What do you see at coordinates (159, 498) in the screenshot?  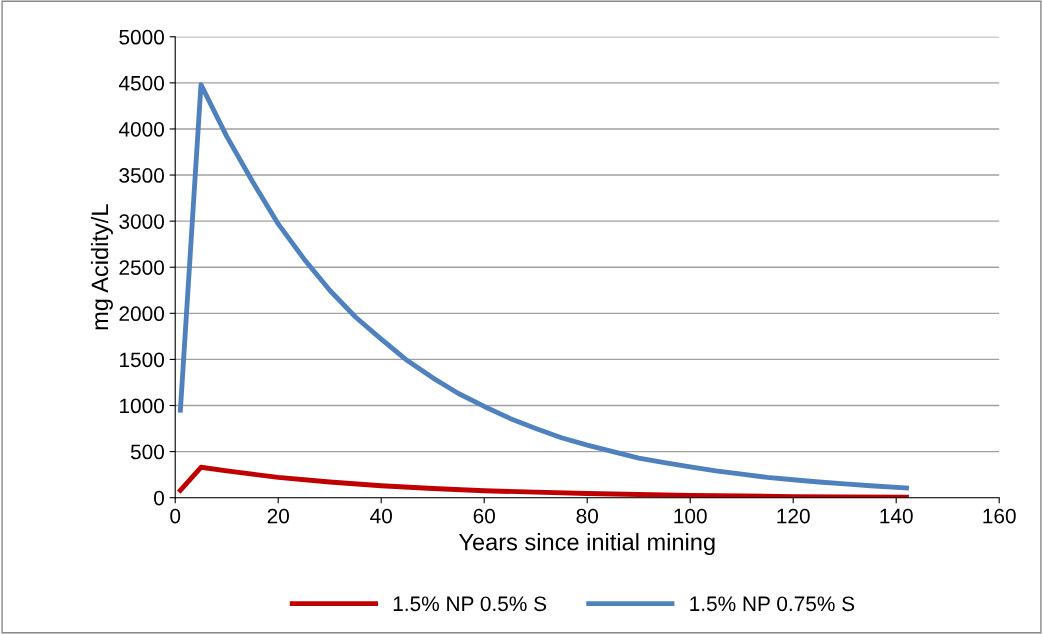 I see `y-tick-label: 0` at bounding box center [159, 498].